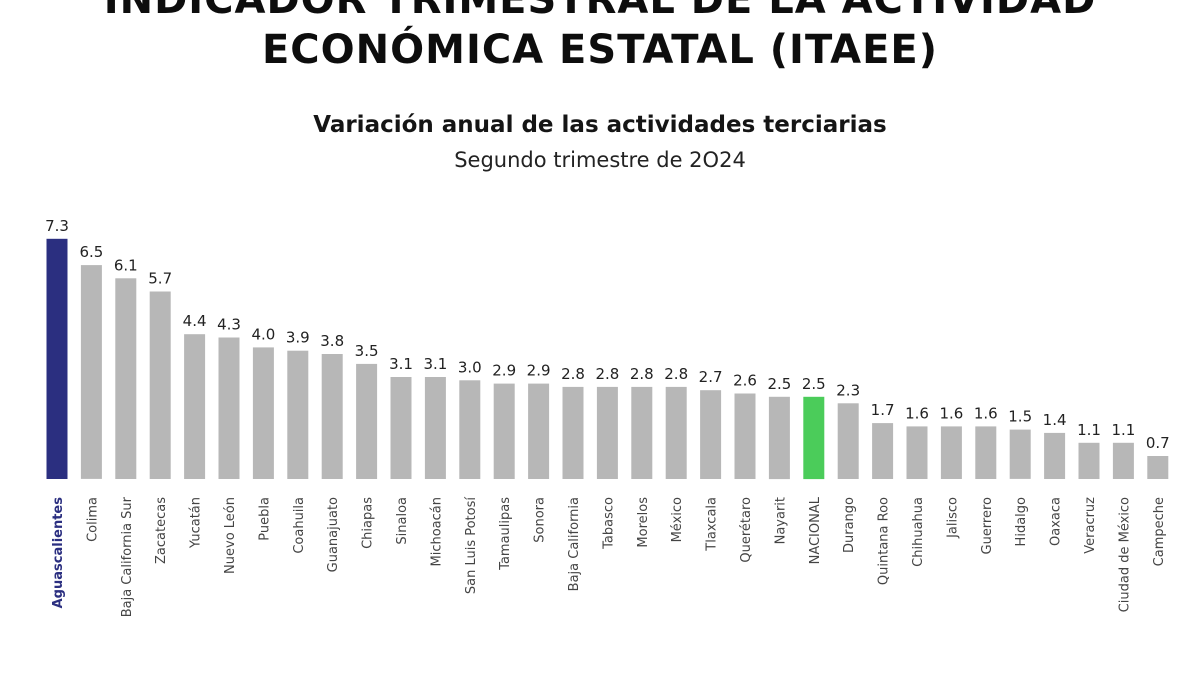 The image size is (1200, 675). Describe the element at coordinates (263, 413) in the screenshot. I see `bar-puebla` at that location.